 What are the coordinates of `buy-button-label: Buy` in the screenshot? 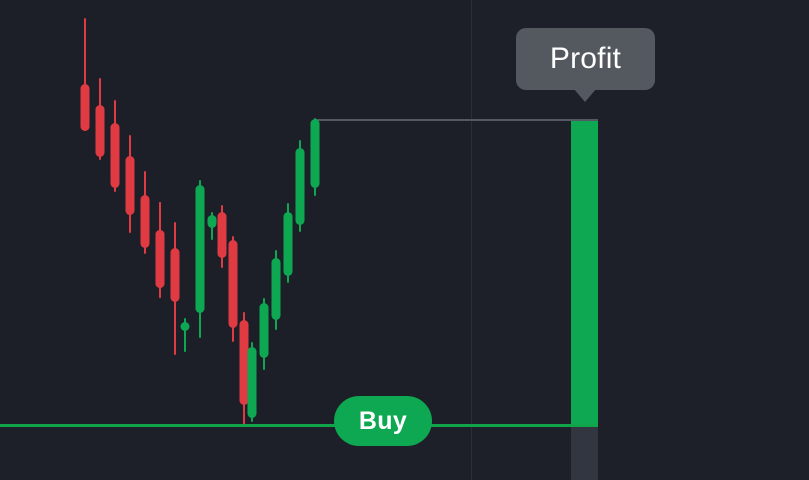 It's located at (383, 420).